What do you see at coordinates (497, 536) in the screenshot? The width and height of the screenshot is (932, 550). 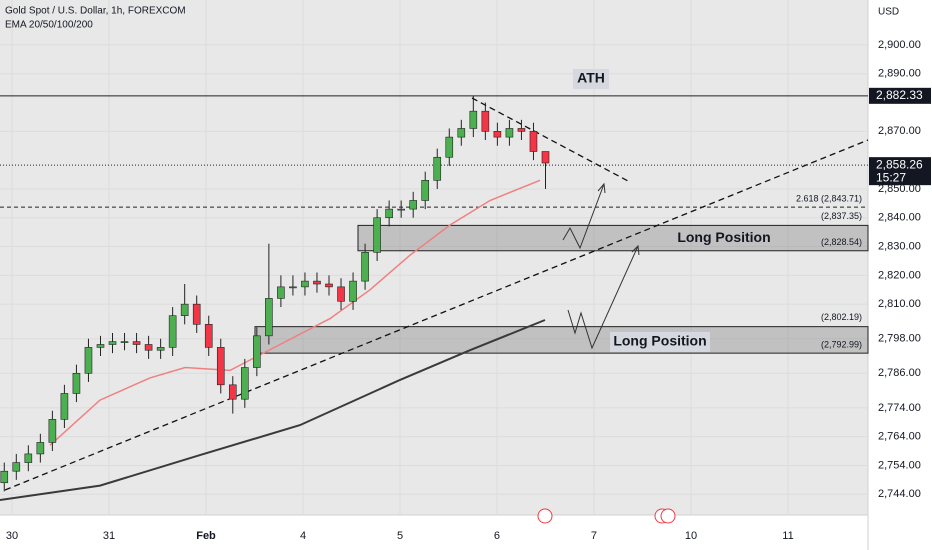 I see `x-tick-label: 6` at bounding box center [497, 536].